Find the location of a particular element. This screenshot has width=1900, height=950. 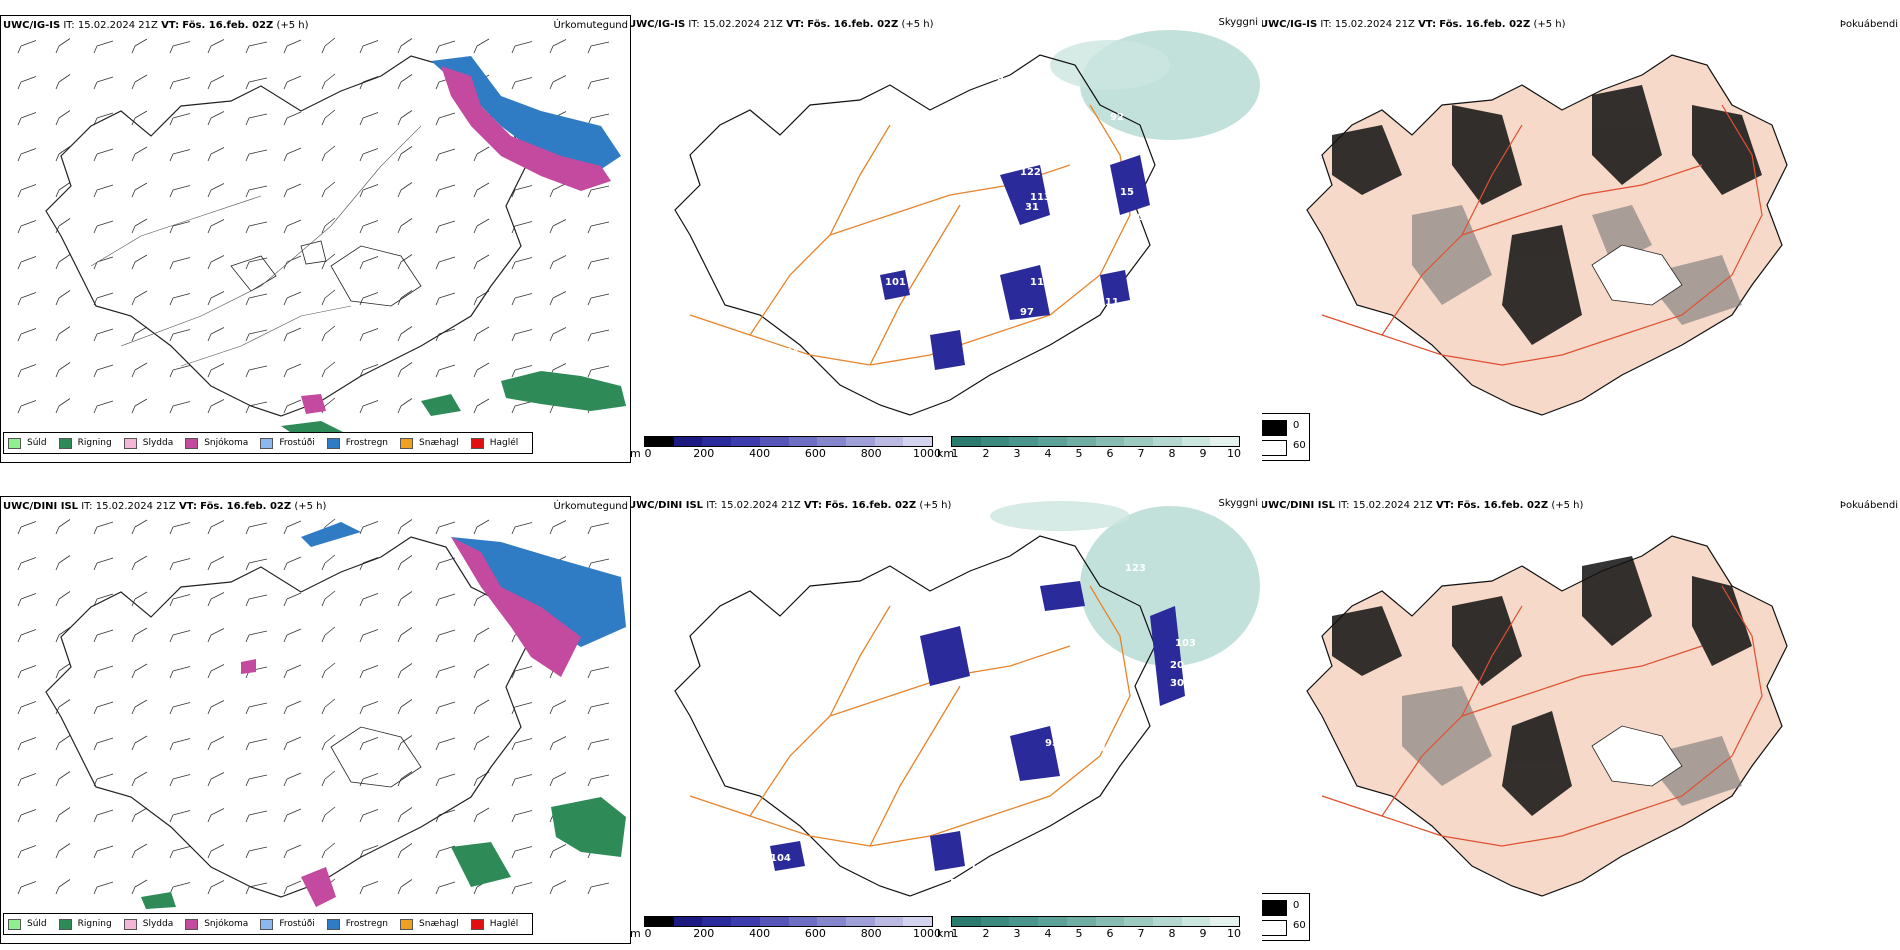

cloud-base-label: 144 is located at coordinates (1025, 648).